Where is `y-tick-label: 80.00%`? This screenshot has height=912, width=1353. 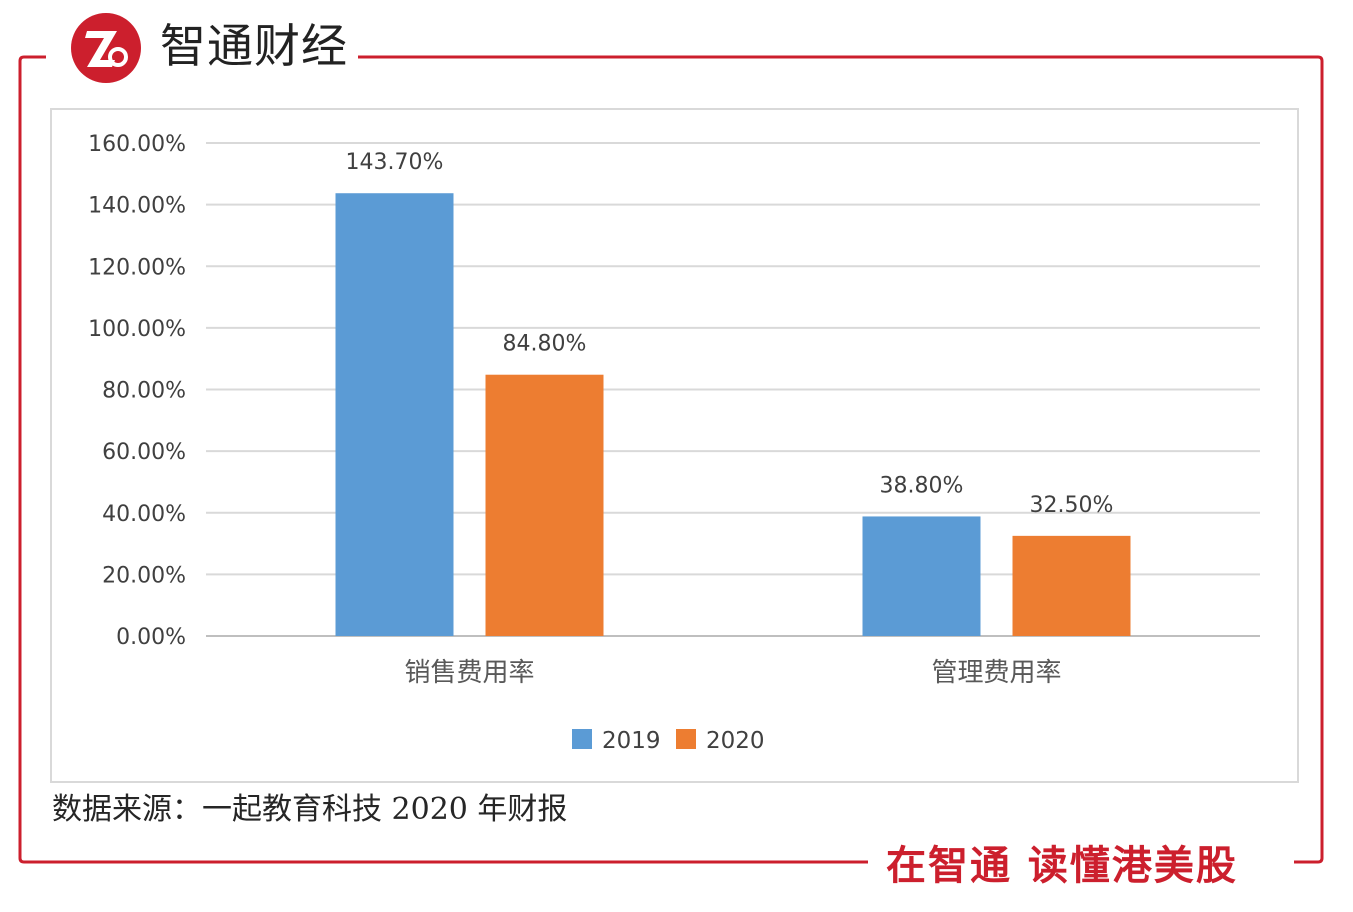
y-tick-label: 80.00% is located at coordinates (144, 391).